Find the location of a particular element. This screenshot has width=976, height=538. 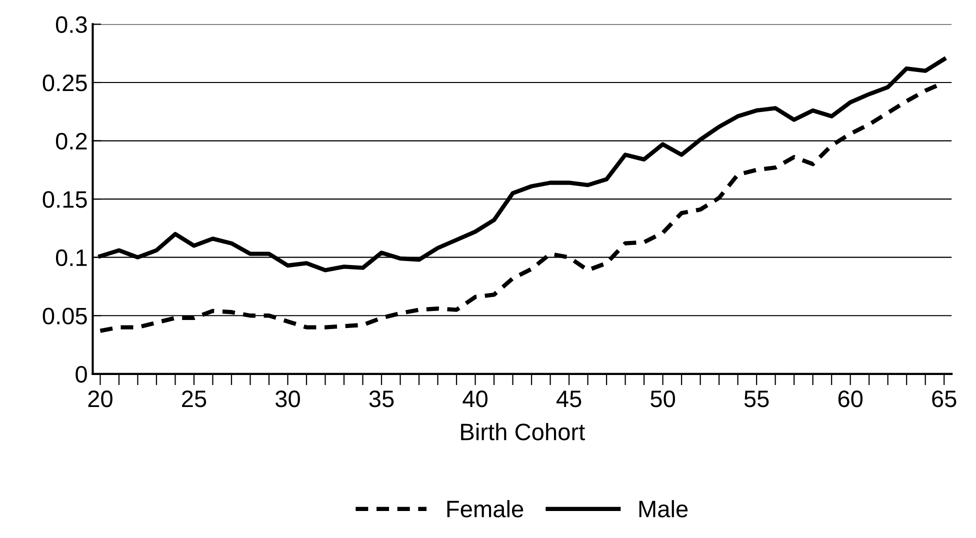

x-tick-label: 55 is located at coordinates (756, 399).